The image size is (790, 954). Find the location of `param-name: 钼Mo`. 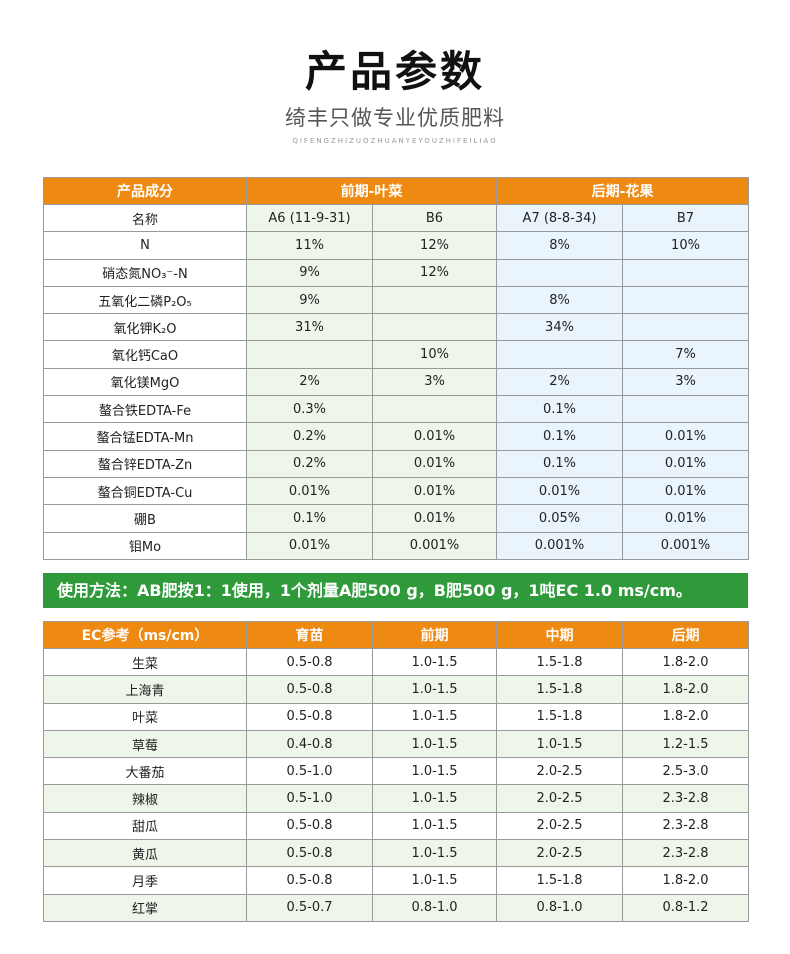

param-name: 钼Mo is located at coordinates (145, 545).